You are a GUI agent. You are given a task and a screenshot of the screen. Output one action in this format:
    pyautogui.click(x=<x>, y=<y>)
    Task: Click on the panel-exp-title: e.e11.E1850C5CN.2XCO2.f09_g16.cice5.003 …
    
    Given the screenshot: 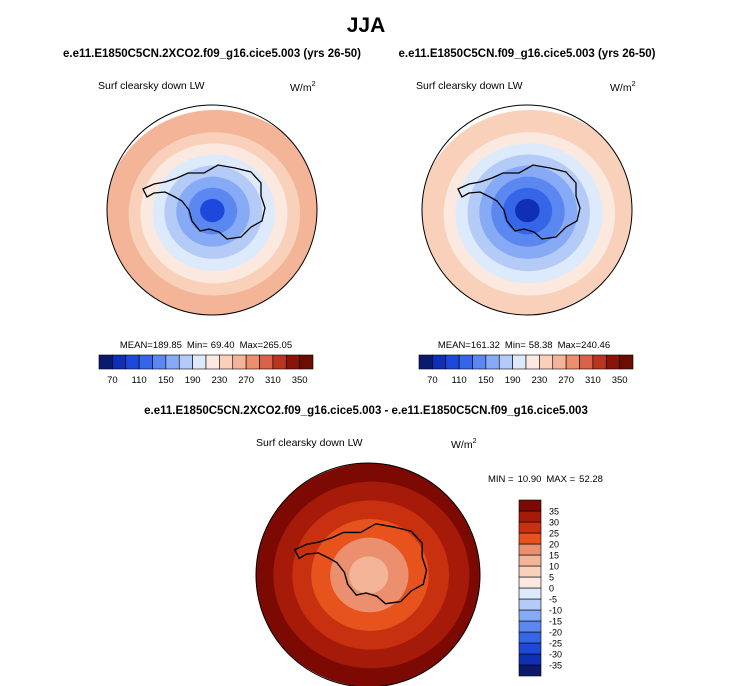 What is the action you would take?
    pyautogui.click(x=212, y=54)
    